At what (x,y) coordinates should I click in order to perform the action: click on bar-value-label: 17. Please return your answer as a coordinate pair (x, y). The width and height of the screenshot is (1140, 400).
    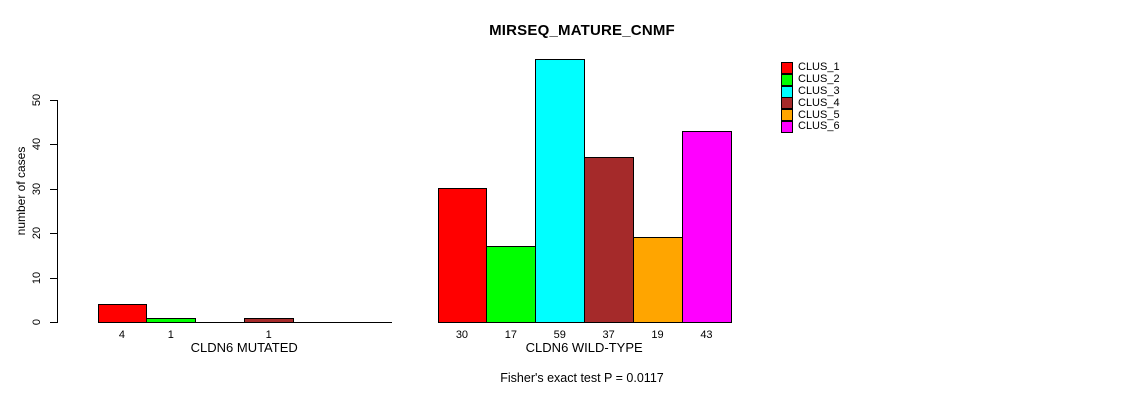
    Looking at the image, I should click on (510, 335).